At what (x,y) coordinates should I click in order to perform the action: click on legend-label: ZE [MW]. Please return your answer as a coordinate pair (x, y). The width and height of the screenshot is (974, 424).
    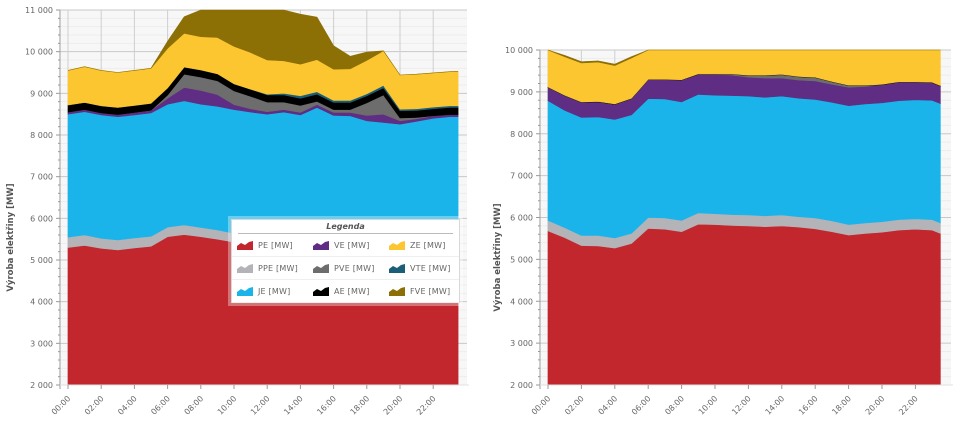
    Looking at the image, I should click on (428, 245).